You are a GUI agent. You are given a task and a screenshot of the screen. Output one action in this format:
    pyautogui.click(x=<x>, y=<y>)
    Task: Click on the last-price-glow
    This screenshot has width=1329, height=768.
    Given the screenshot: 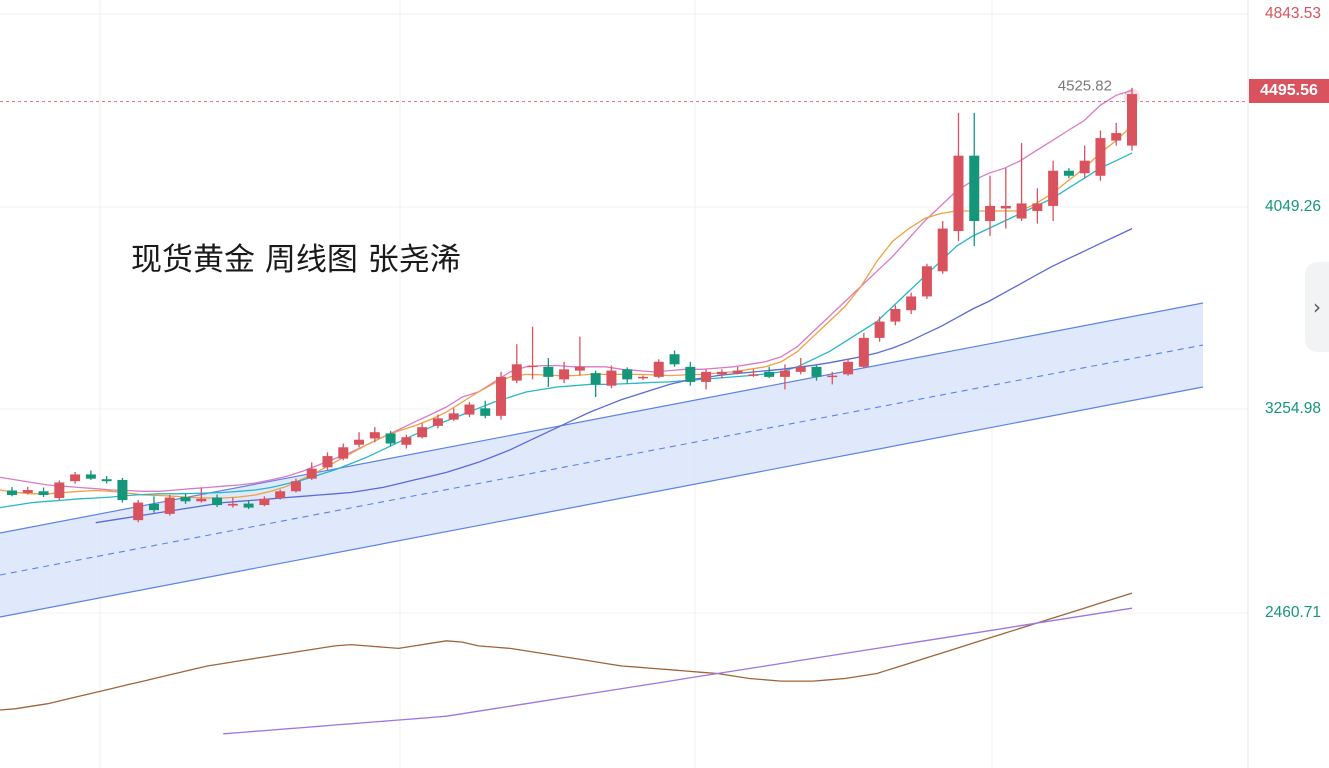 What is the action you would take?
    pyautogui.click(x=1132, y=96)
    